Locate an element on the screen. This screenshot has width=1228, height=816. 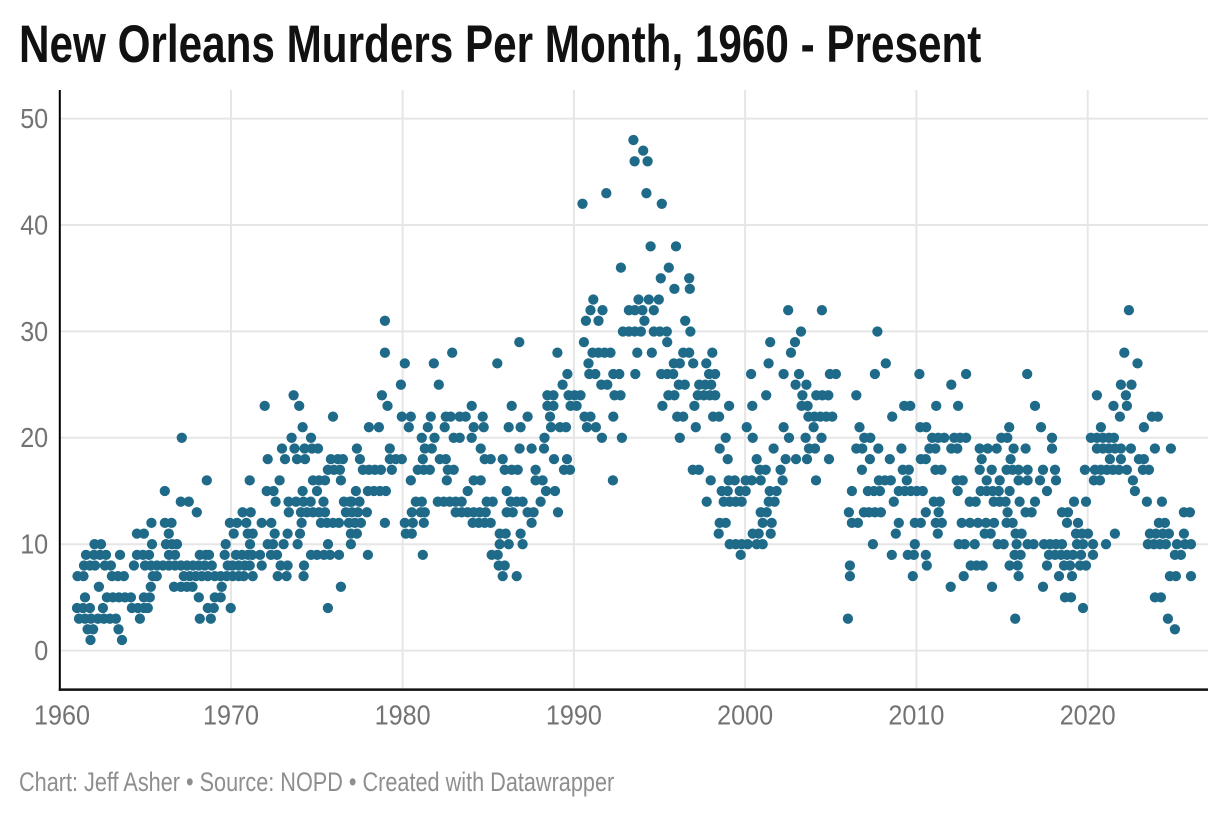
svg-text: 1960 is located at coordinates (62, 715).